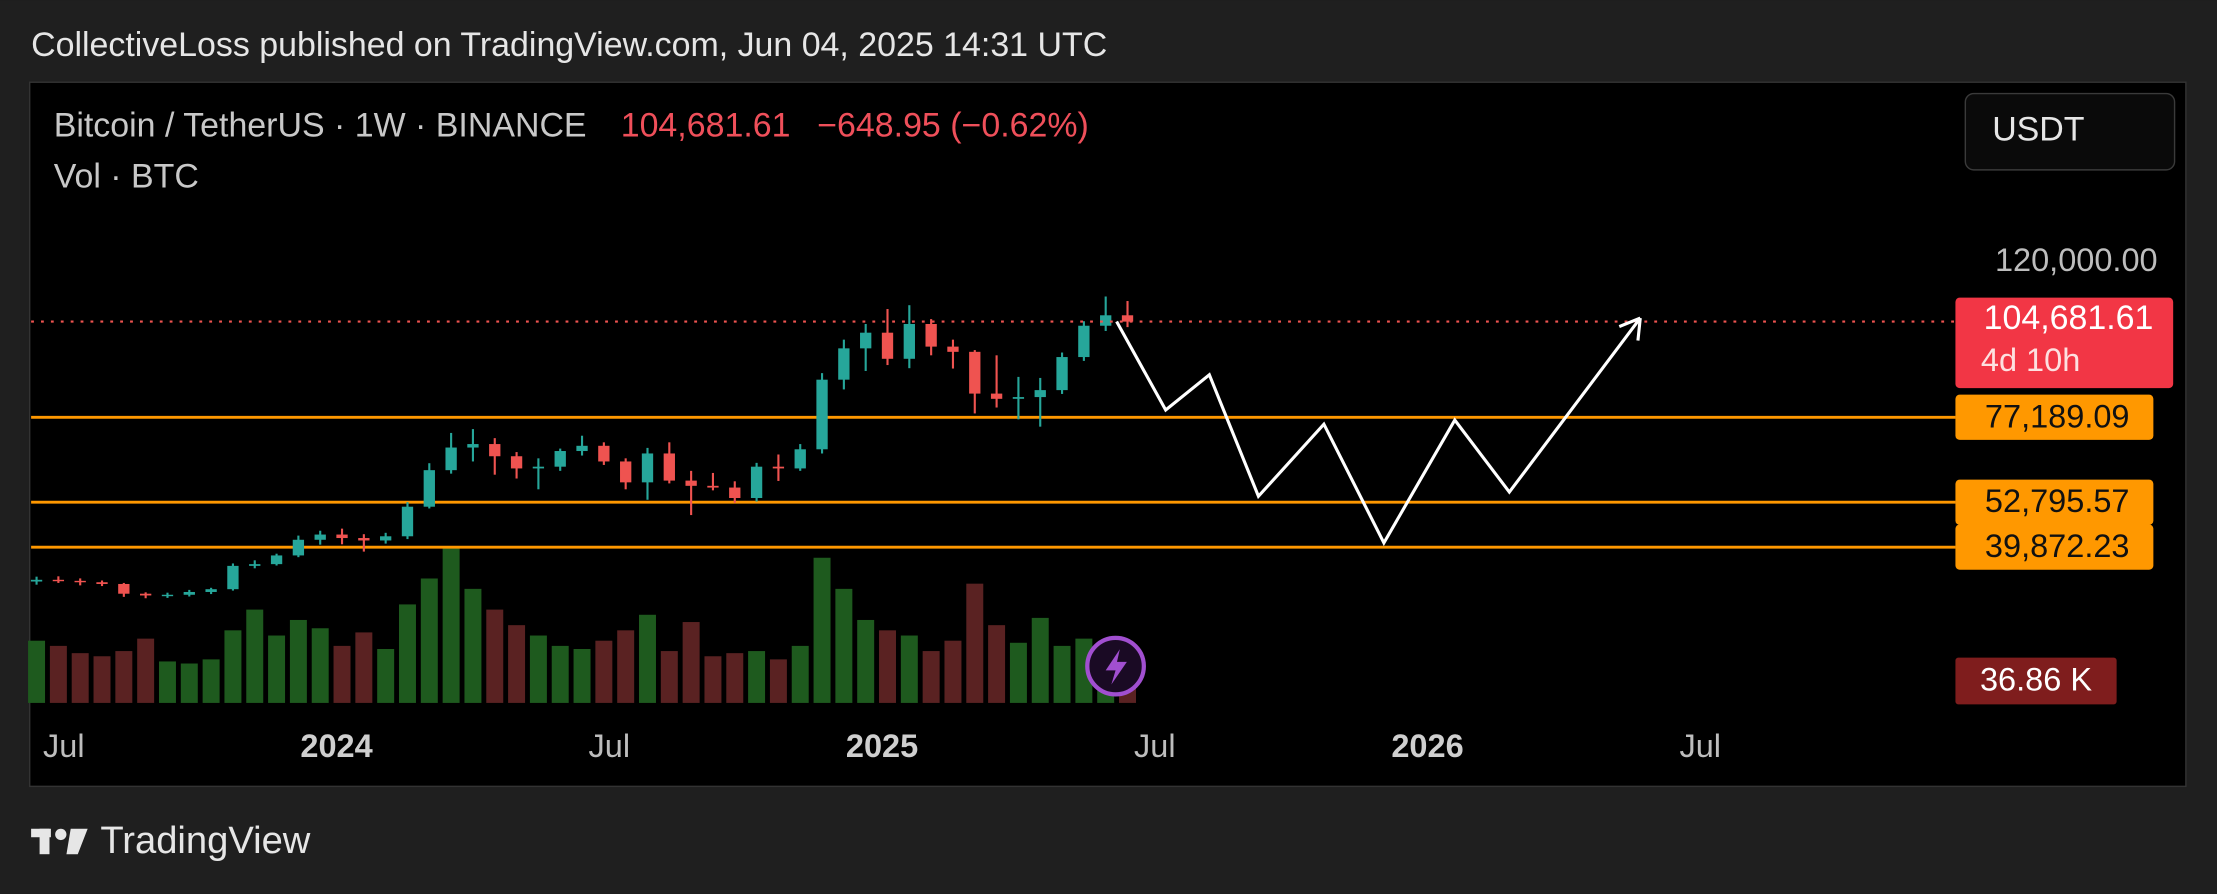 The width and height of the screenshot is (2217, 894). I want to click on footer-logo, so click(59, 841).